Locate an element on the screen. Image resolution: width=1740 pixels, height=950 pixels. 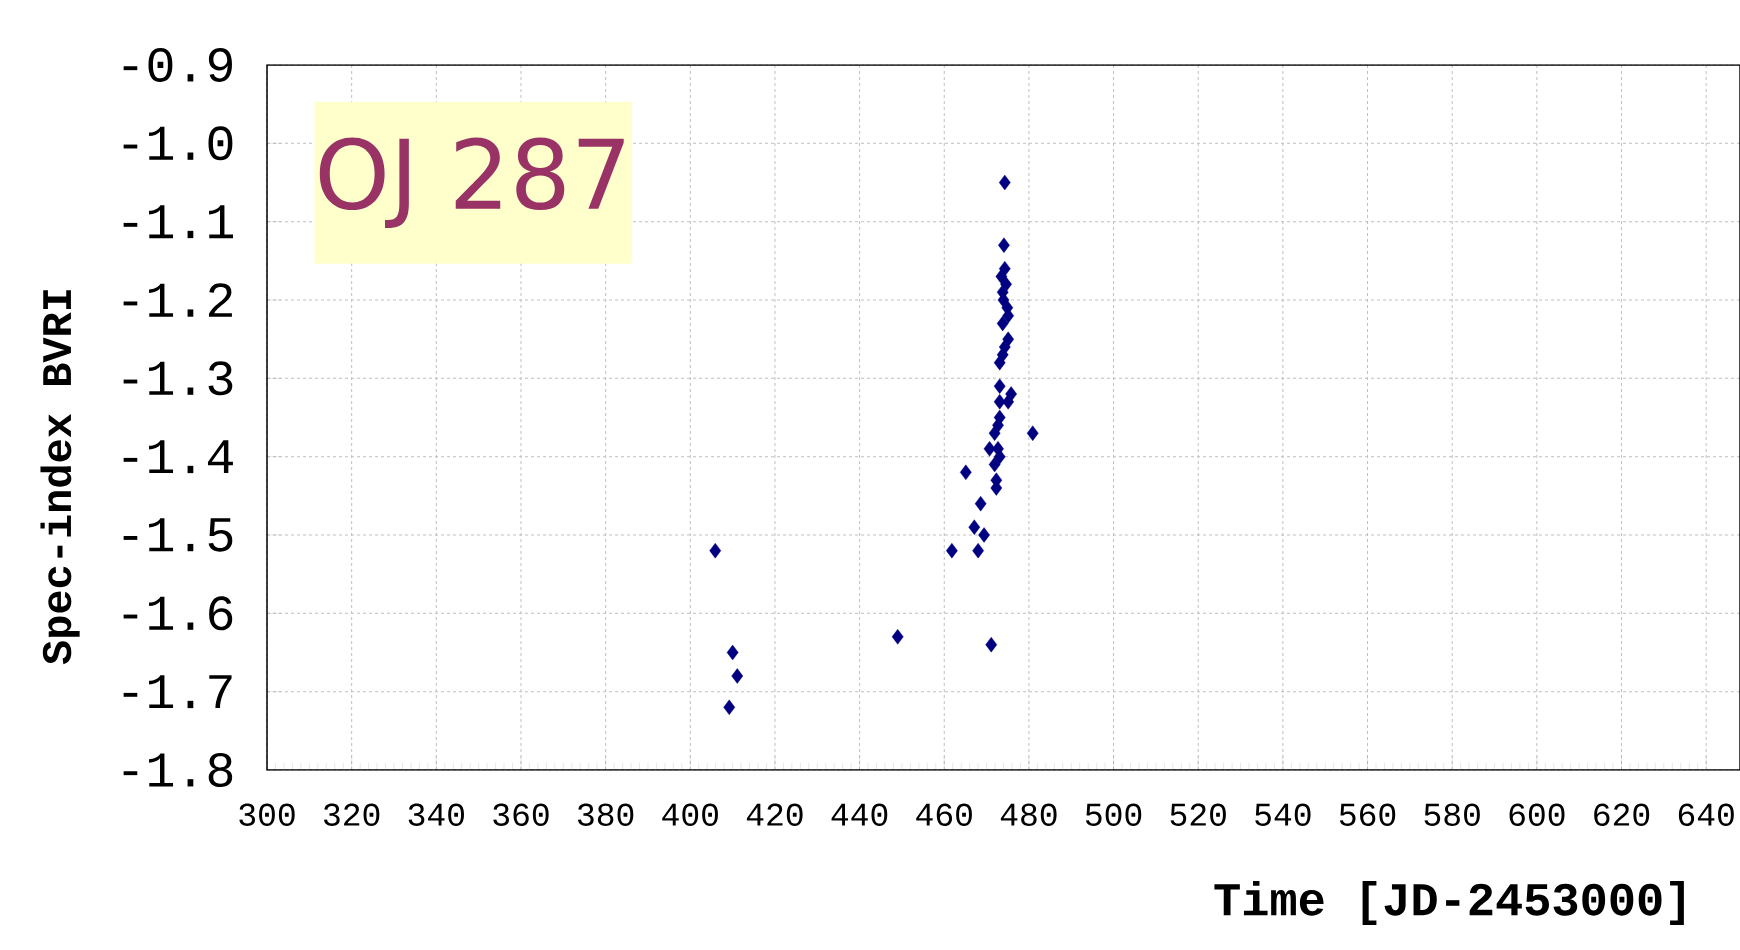
y-tick-label: -0.9 is located at coordinates (177, 65).